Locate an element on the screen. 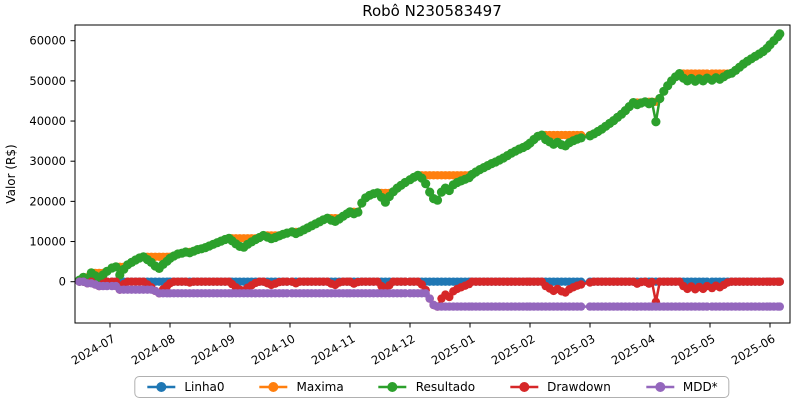 The image size is (800, 400). legend-label: Linha0 is located at coordinates (204, 387).